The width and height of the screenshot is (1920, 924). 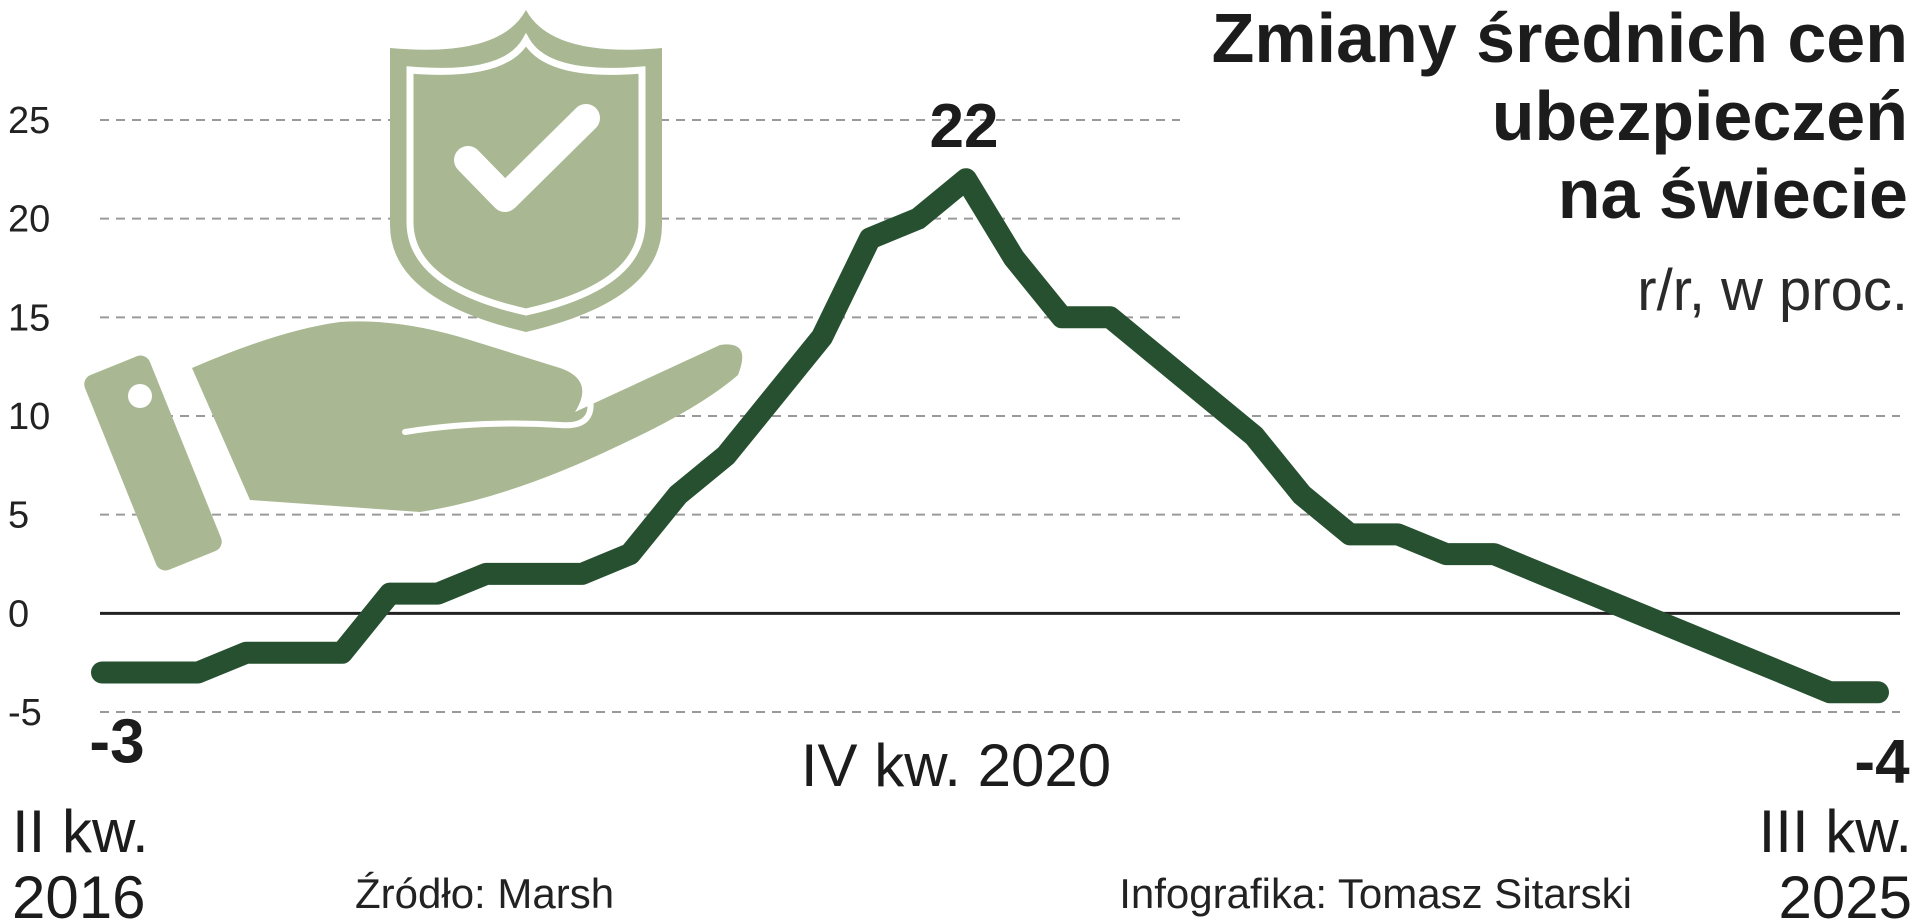 I want to click on credit-note: Infografika: Tomasz Sitarski, so click(x=1375, y=893).